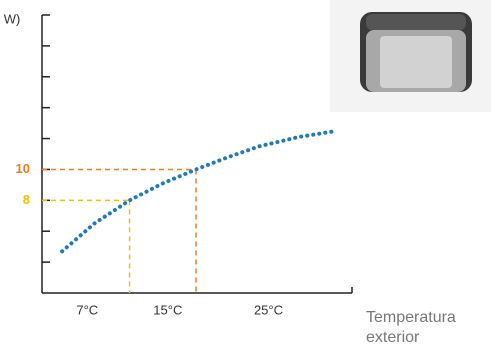 The image size is (491, 357). Describe the element at coordinates (12, 18) in the screenshot. I see `y-axis-label: W)` at that location.